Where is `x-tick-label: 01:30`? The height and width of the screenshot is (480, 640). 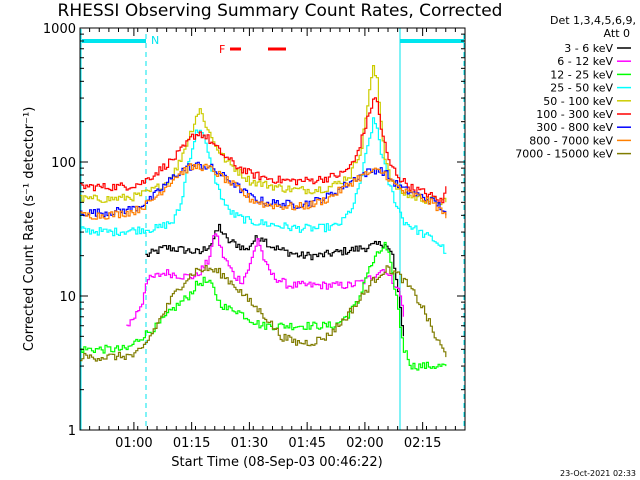
x-tick-label: 01:30 is located at coordinates (249, 443).